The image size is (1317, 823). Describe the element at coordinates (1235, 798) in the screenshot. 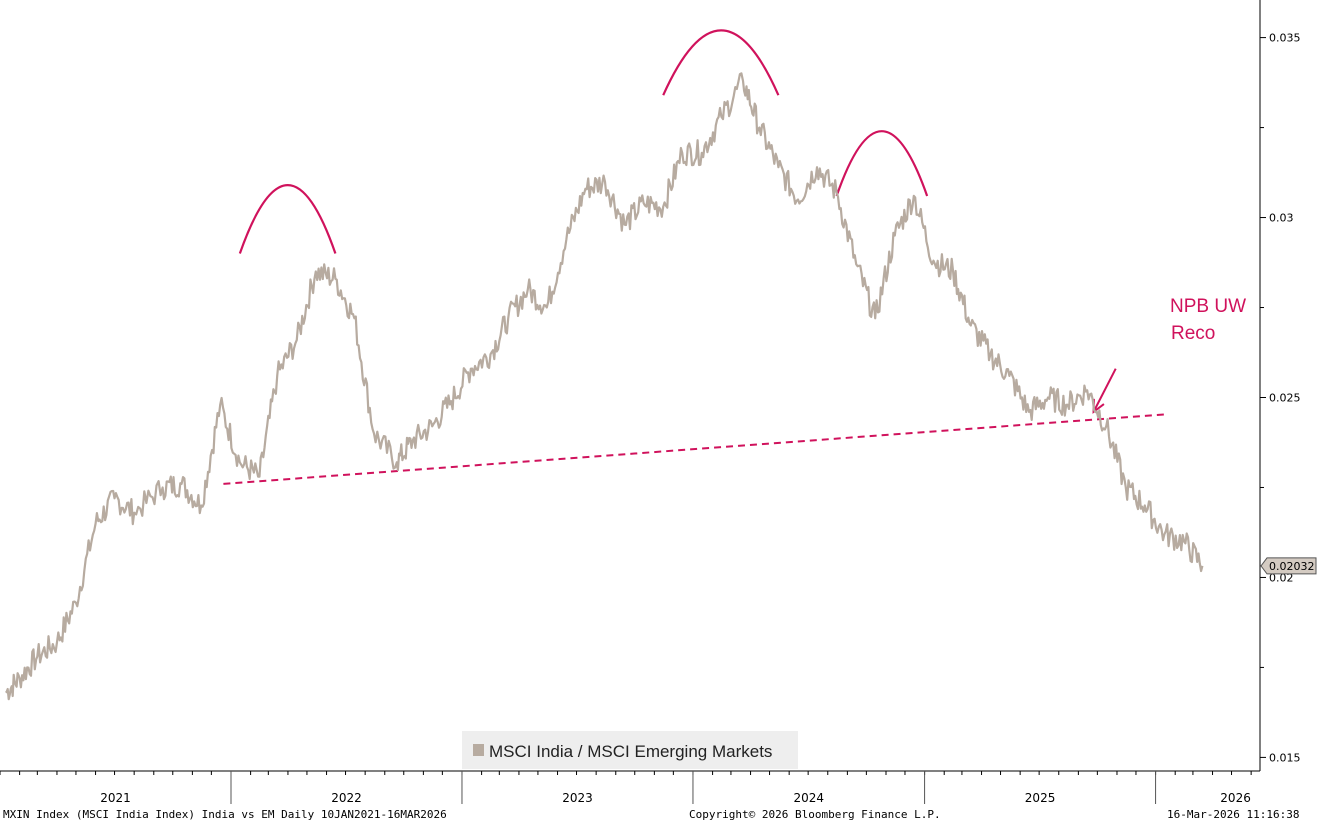

I see `x-tick-label: 2026` at that location.